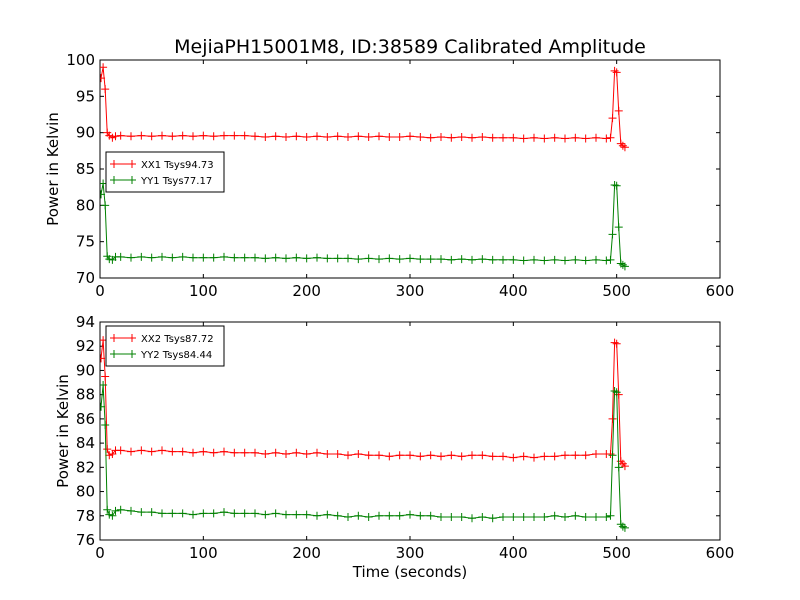 Image resolution: width=800 pixels, height=600 pixels. Describe the element at coordinates (85, 242) in the screenshot. I see `y-tick-label: 75` at that location.